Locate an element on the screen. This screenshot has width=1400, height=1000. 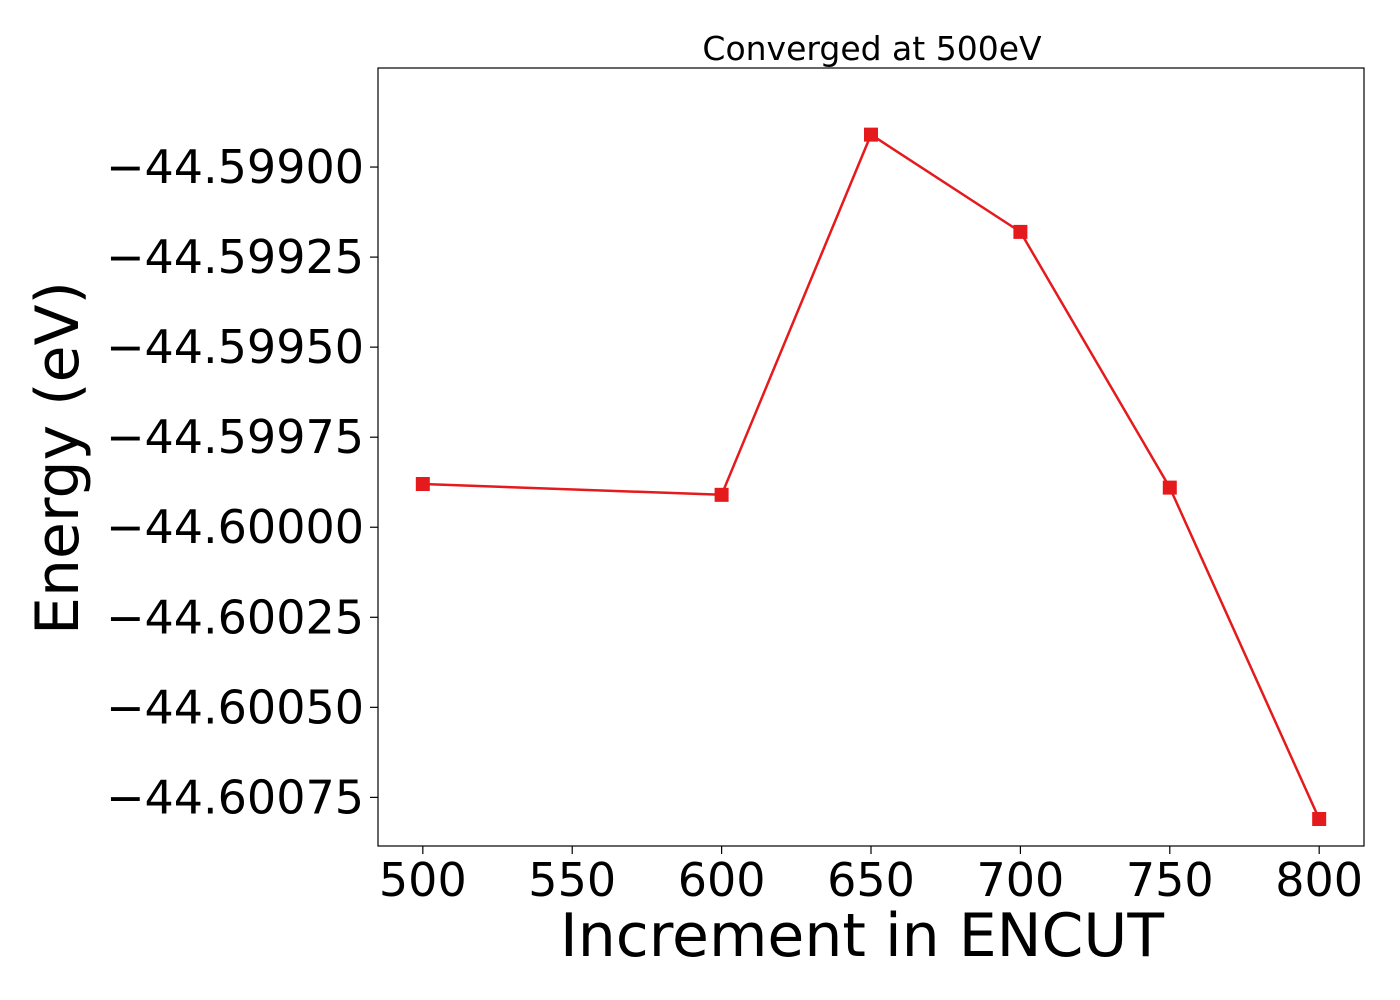
y-tick-label-7: −44.60075 is located at coordinates (235, 797).